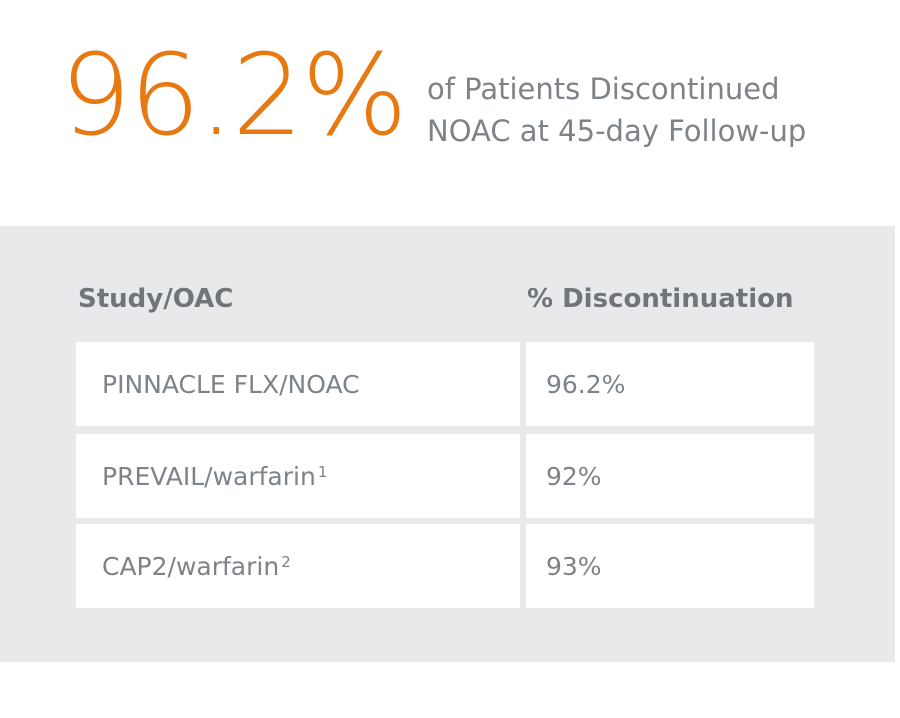 This screenshot has height=718, width=900. What do you see at coordinates (670, 566) in the screenshot?
I see `table-row-value-cell: 93%` at bounding box center [670, 566].